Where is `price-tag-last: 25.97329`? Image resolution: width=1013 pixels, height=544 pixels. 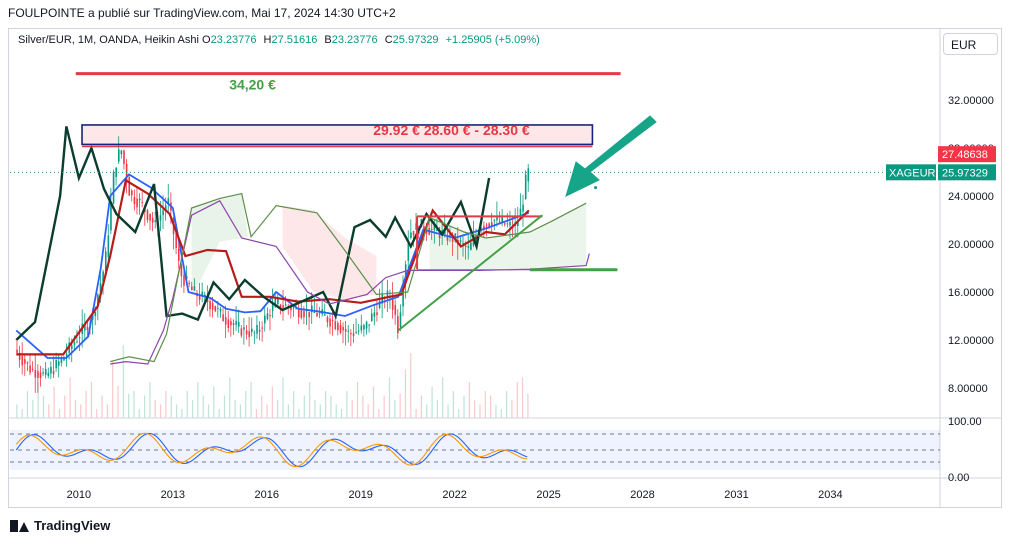 price-tag-last: 25.97329 is located at coordinates (965, 173).